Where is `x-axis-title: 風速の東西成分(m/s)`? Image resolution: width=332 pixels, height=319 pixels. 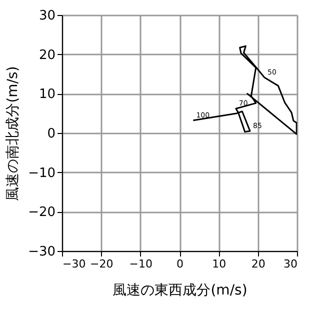 x-axis-title: 風速の東西成分(m/s) is located at coordinates (180, 290).